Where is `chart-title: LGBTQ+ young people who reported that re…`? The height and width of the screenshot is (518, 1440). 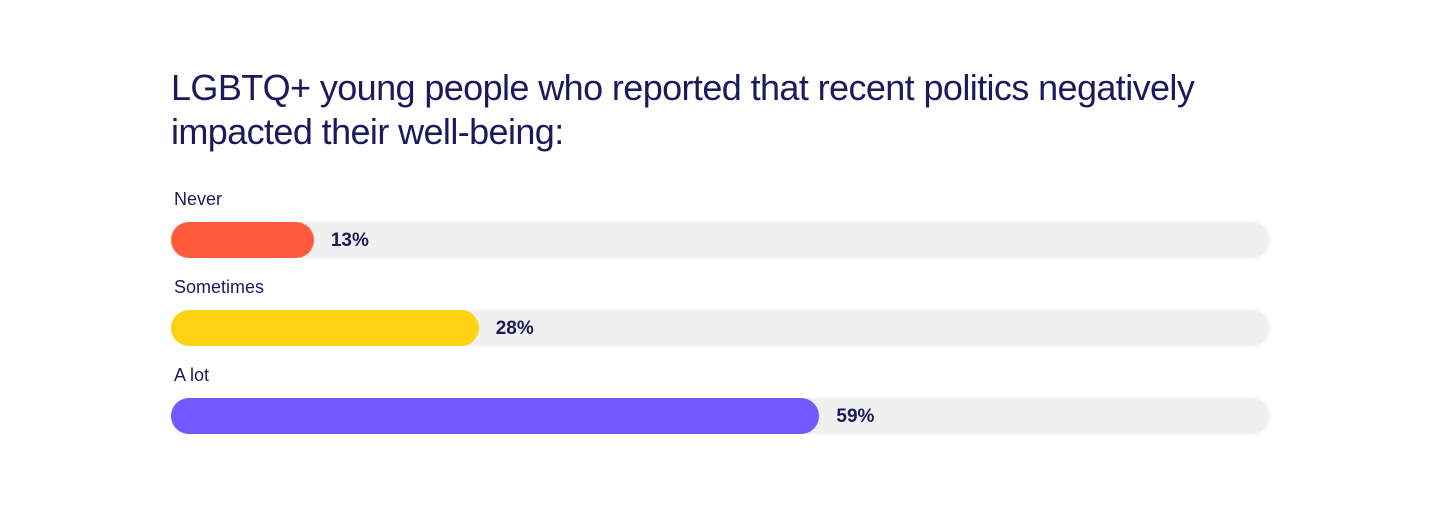 chart-title: LGBTQ+ young people who reported that re… is located at coordinates (683, 109).